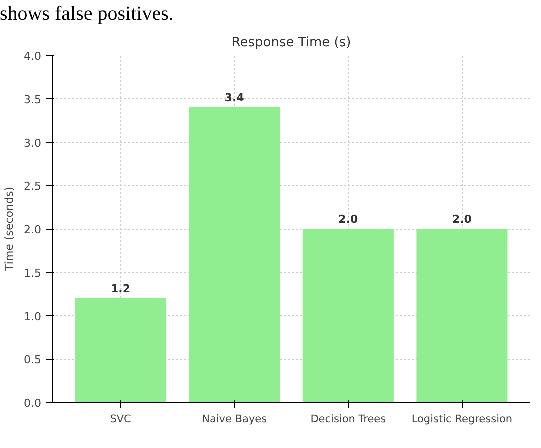 The width and height of the screenshot is (541, 448). What do you see at coordinates (9, 229) in the screenshot?
I see `y-axis-title: Time (seconds)` at bounding box center [9, 229].